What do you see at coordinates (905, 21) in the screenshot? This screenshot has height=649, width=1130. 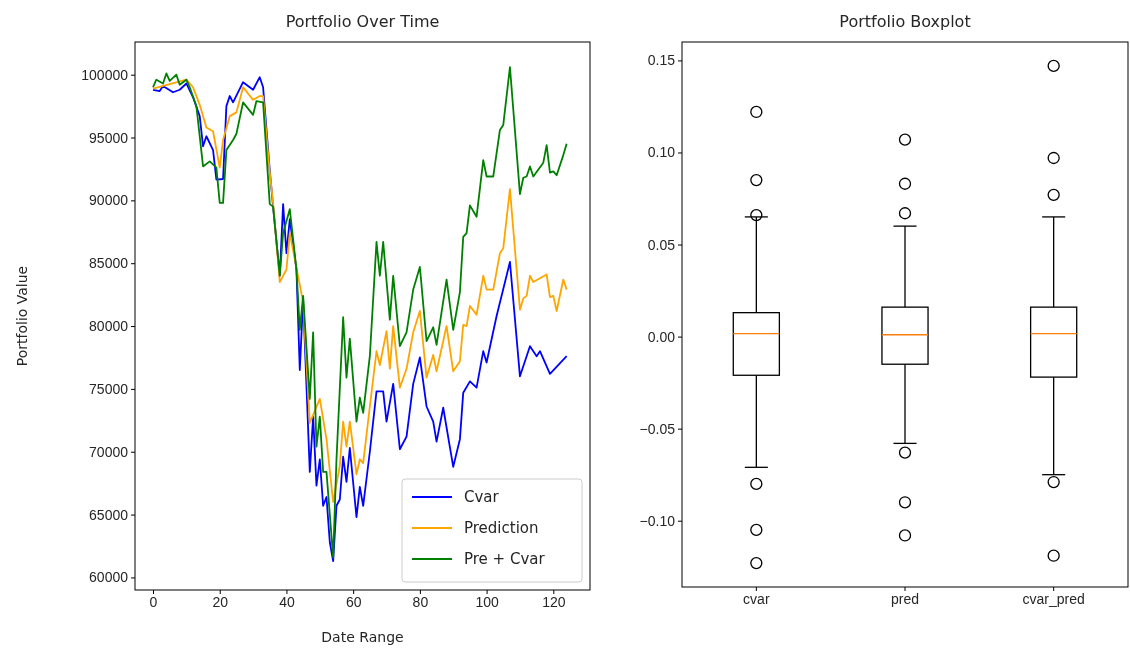 I see `chart-title: Portfolio Boxplot` at bounding box center [905, 21].